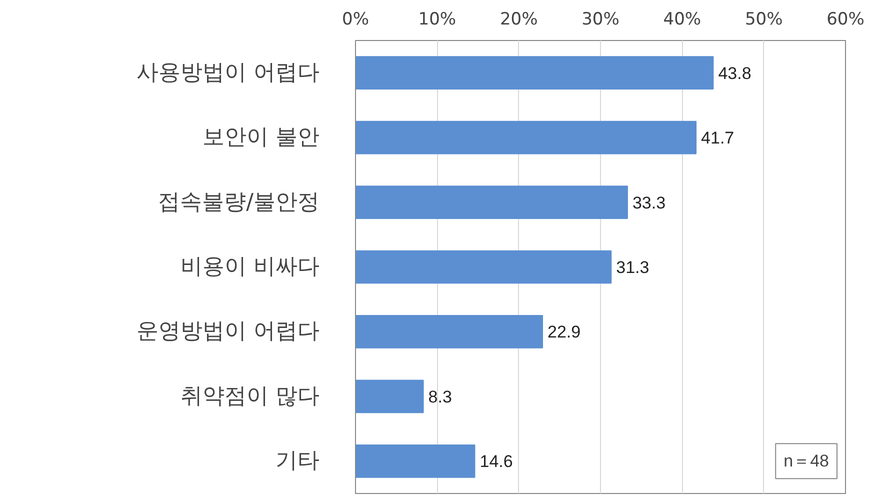 This screenshot has width=873, height=501. Describe the element at coordinates (228, 73) in the screenshot. I see `y-tick-label: 사용방법이 어렵다` at that location.